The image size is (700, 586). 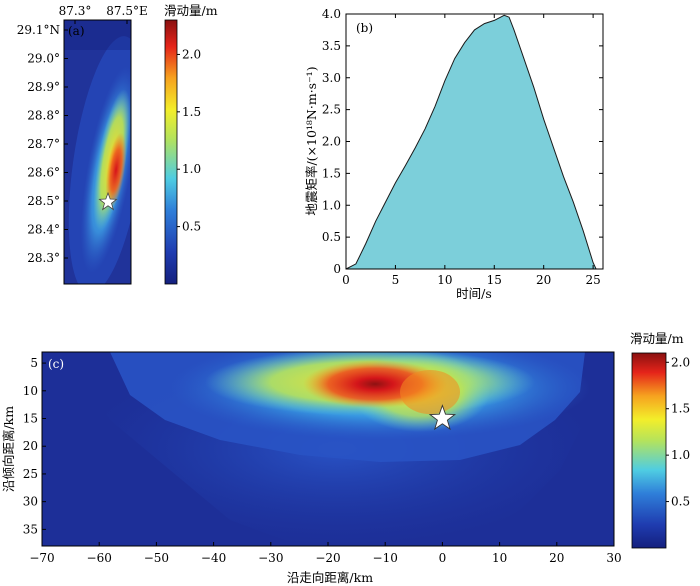 I want to click on panel-a-y-tick-label: 28.6°, so click(x=43, y=173).